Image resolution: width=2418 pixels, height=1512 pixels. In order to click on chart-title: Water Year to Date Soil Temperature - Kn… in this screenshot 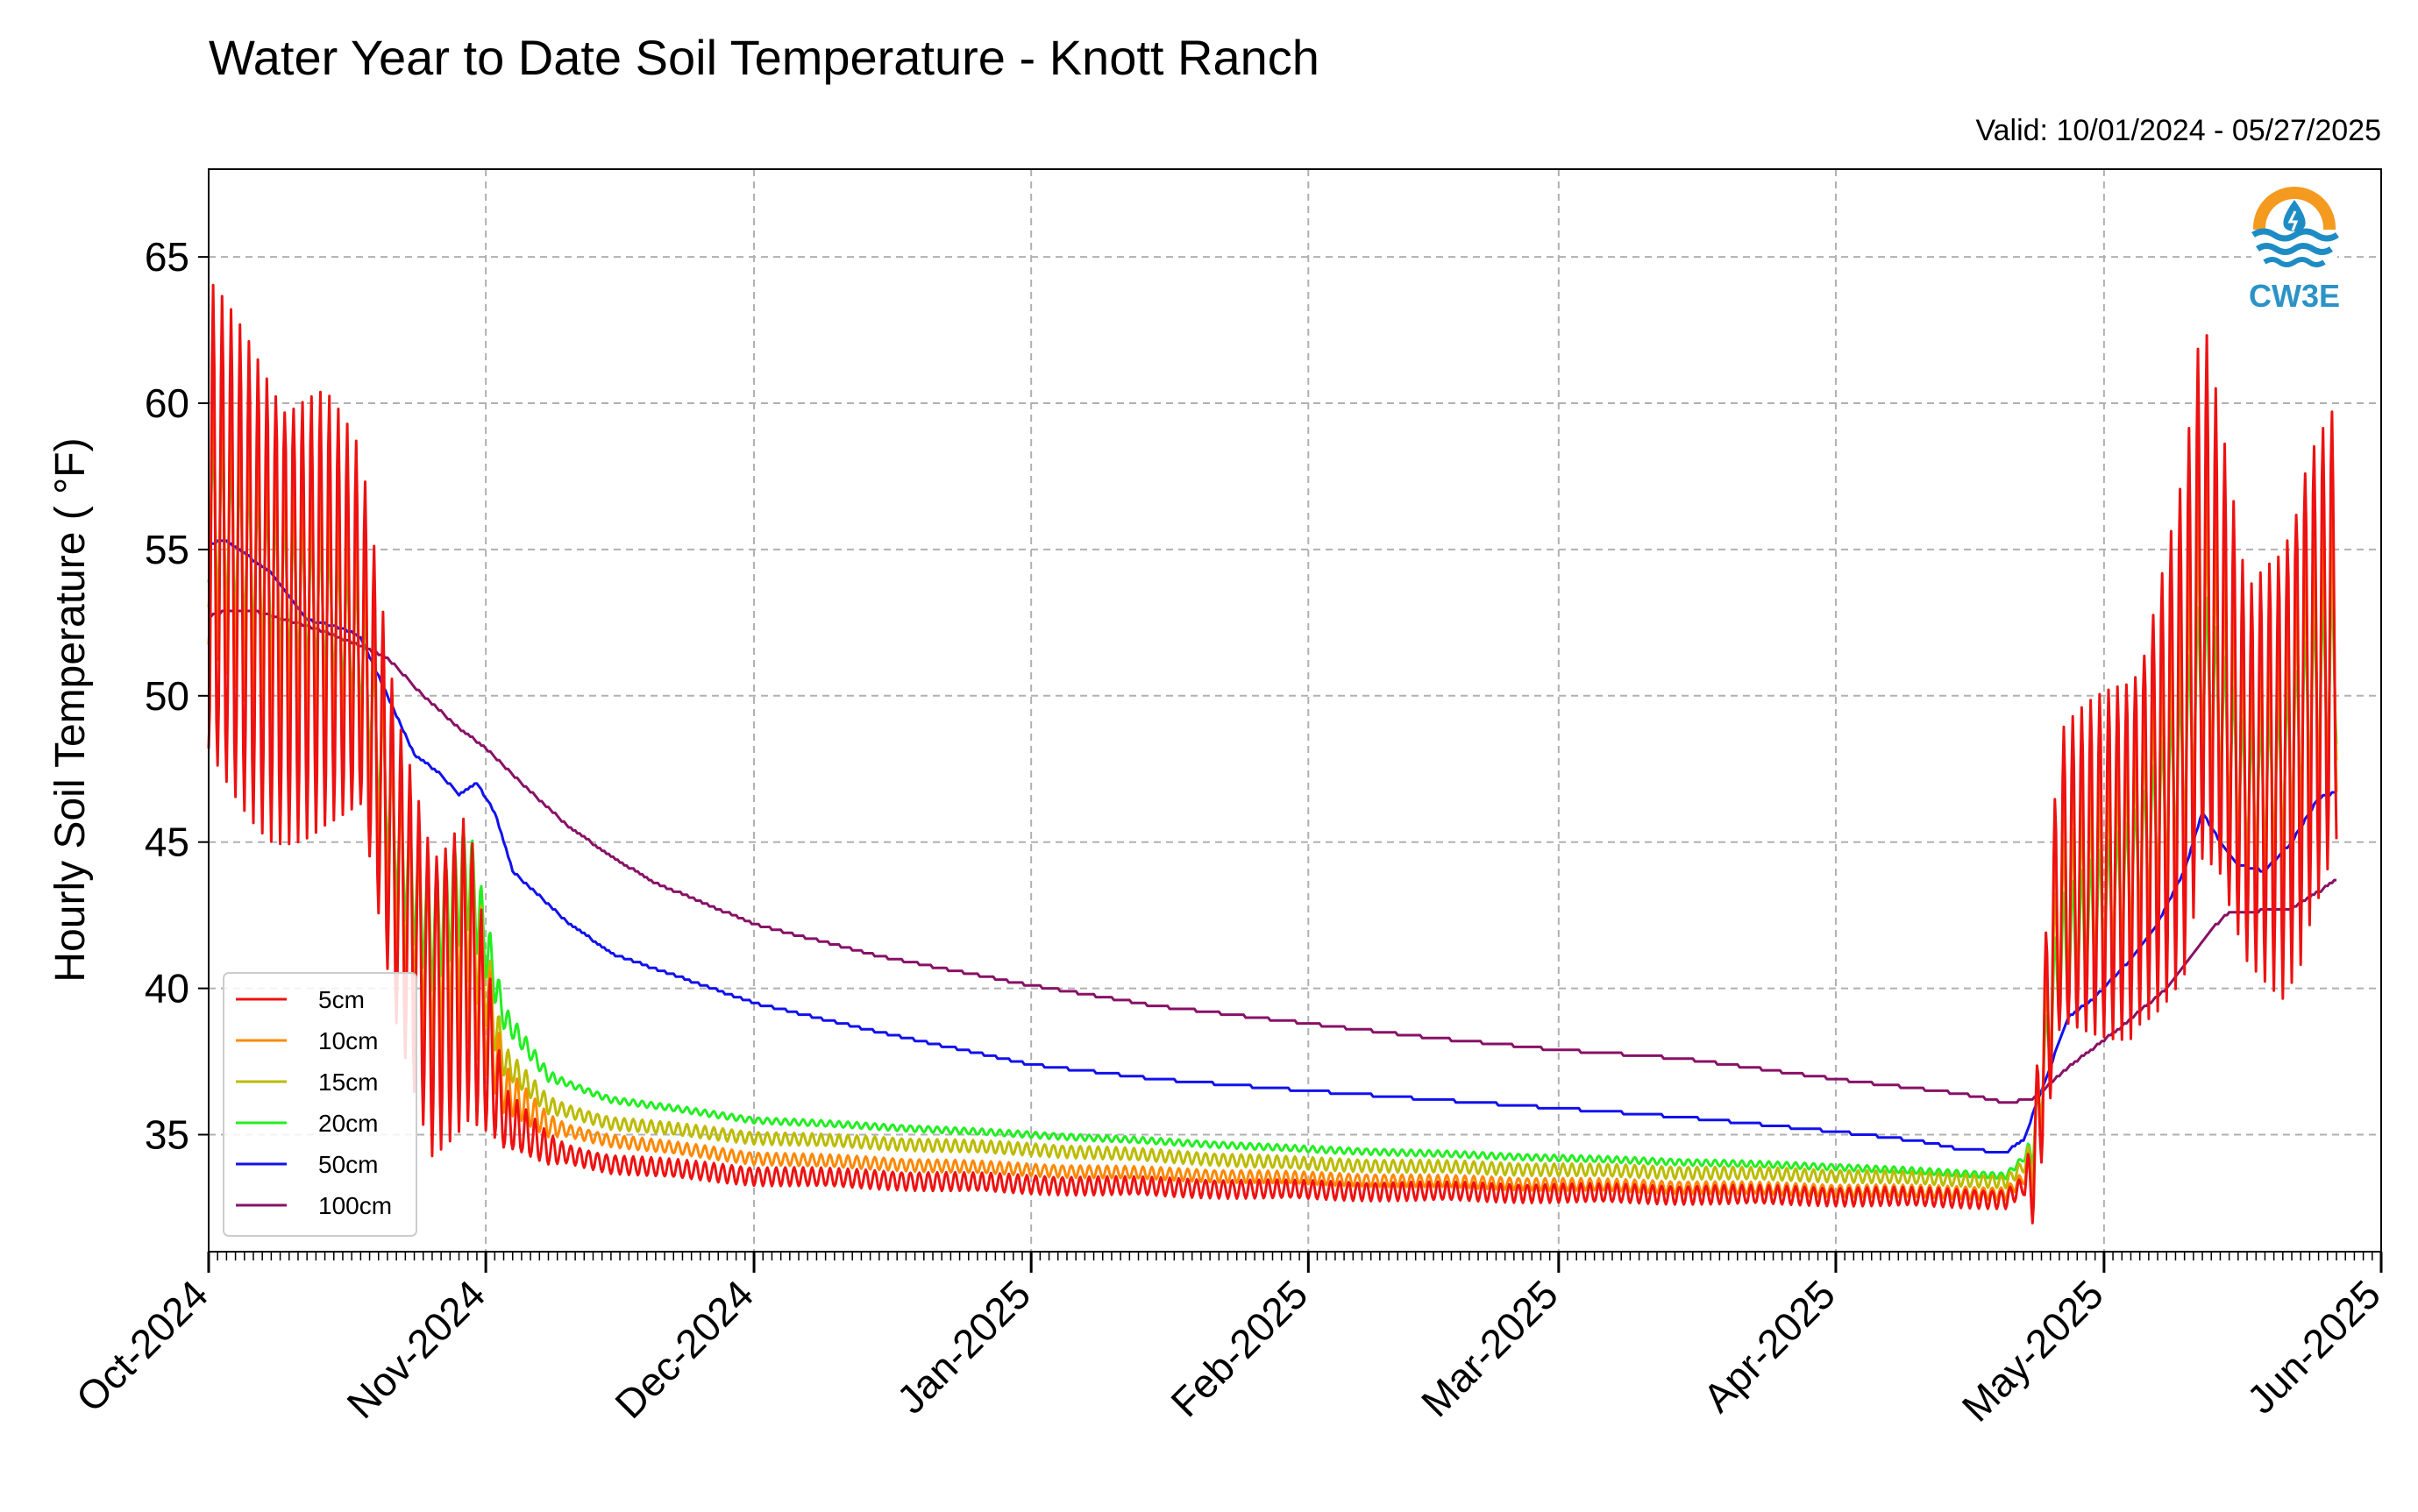, I will do `click(764, 57)`.